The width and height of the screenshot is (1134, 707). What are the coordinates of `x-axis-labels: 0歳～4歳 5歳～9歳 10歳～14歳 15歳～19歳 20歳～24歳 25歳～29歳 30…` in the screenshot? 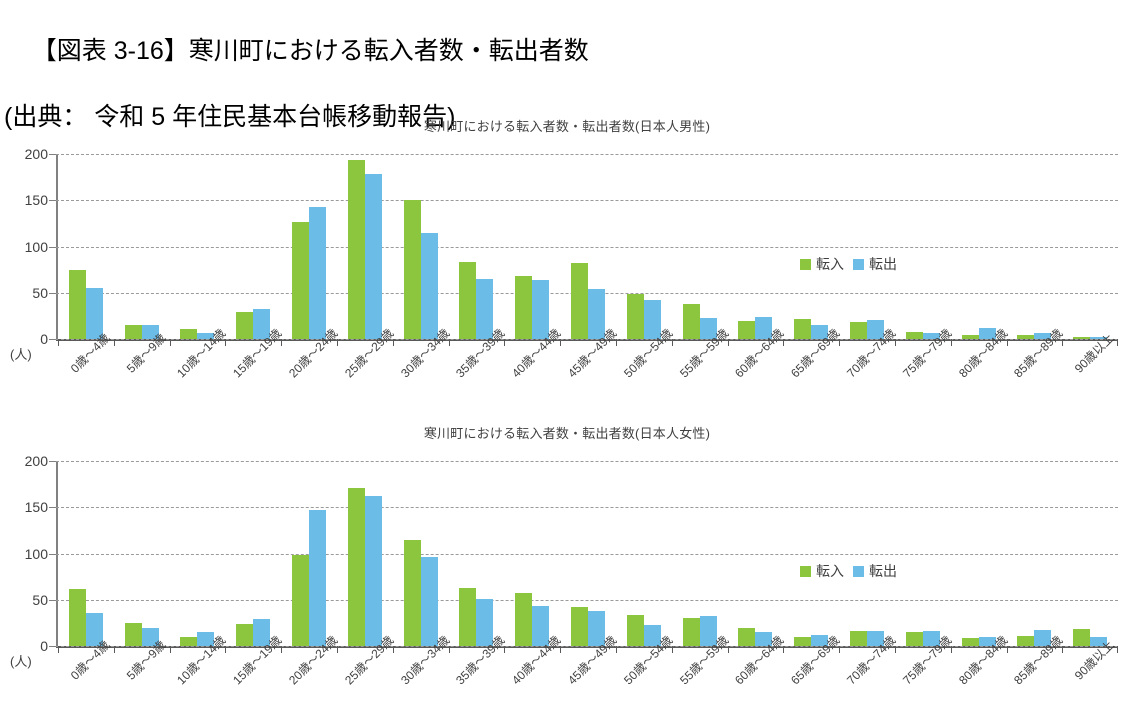 It's located at (588, 366).